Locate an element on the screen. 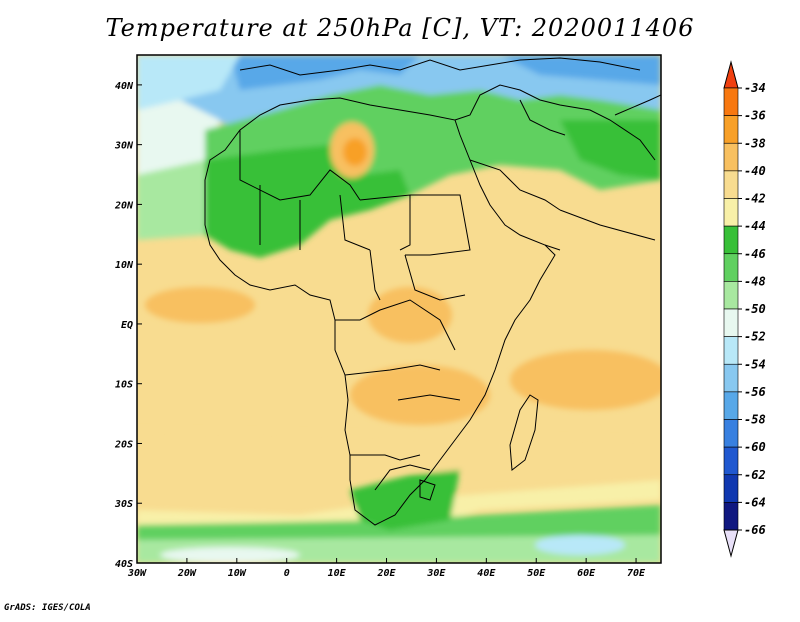  lat-tick-label: 40S is located at coordinates (124, 564).